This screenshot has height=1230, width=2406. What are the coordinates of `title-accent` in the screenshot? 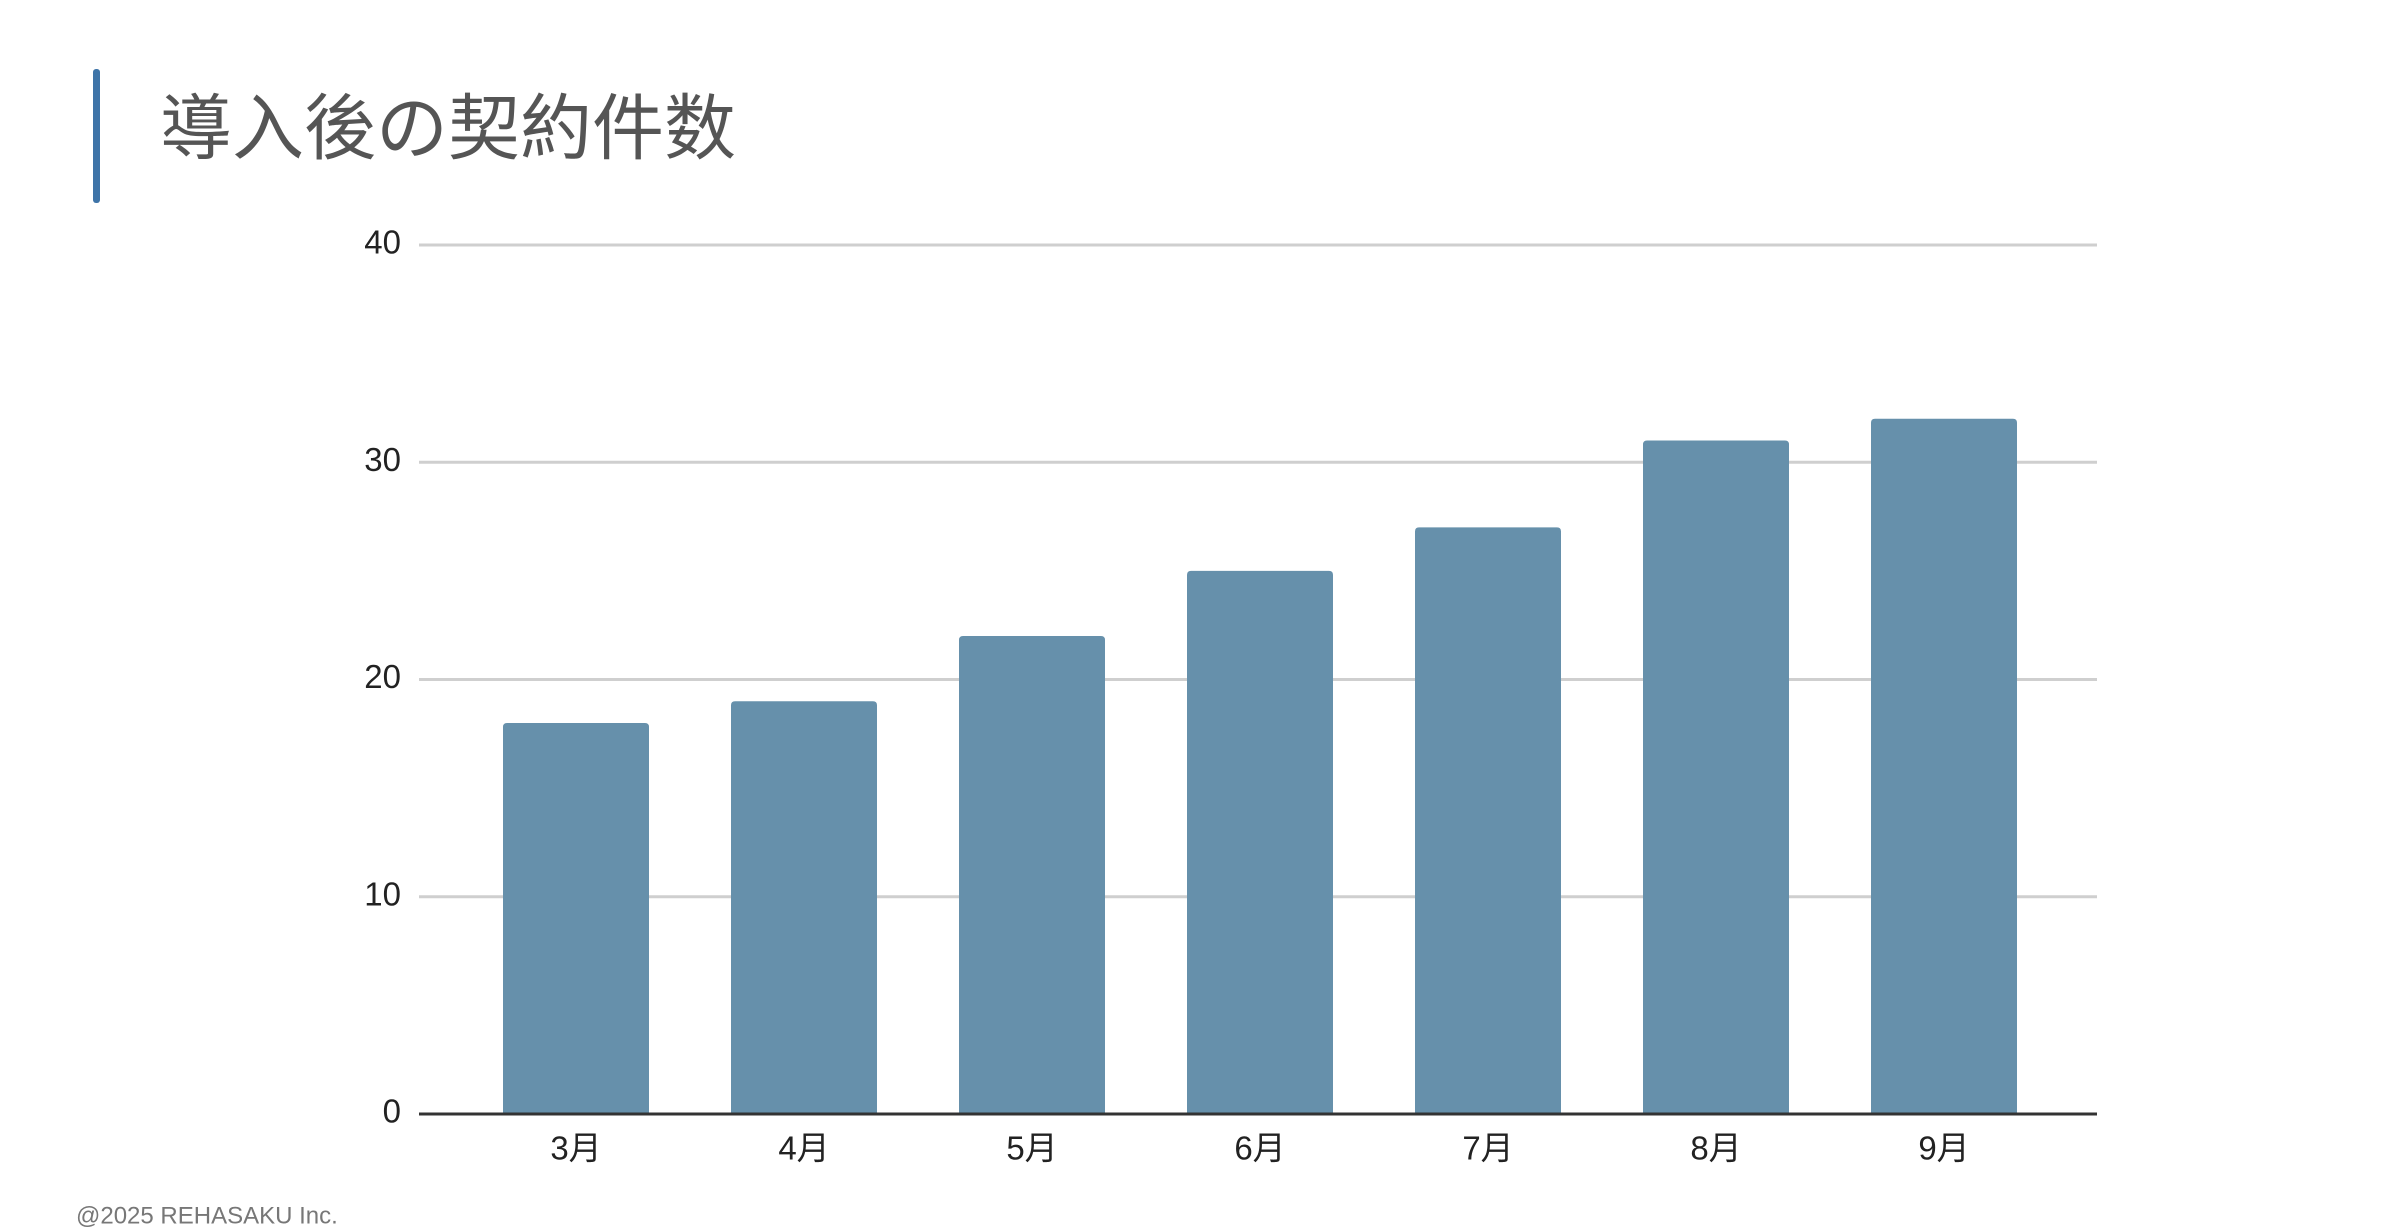 It's located at (96, 136).